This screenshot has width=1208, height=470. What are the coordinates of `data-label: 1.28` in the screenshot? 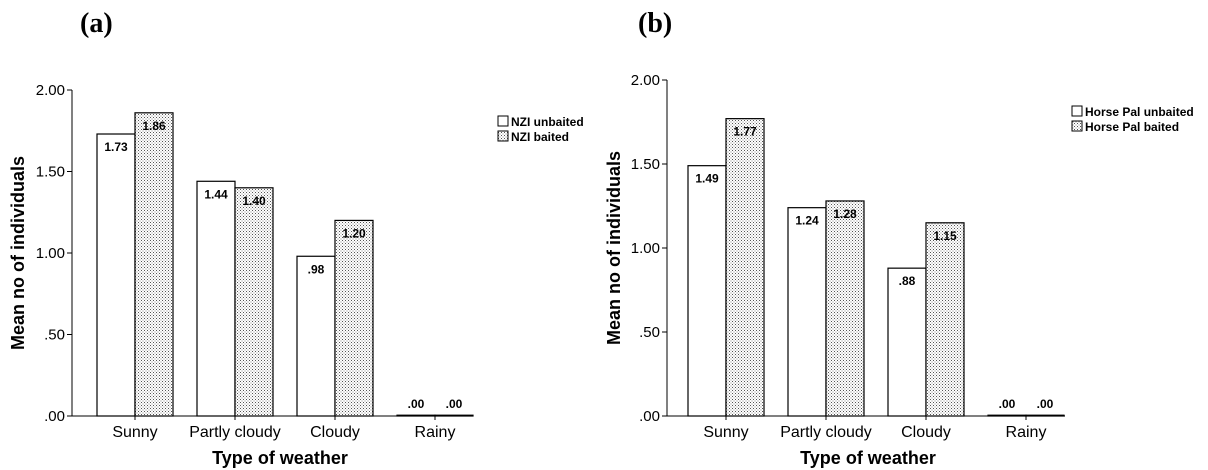 It's located at (845, 214).